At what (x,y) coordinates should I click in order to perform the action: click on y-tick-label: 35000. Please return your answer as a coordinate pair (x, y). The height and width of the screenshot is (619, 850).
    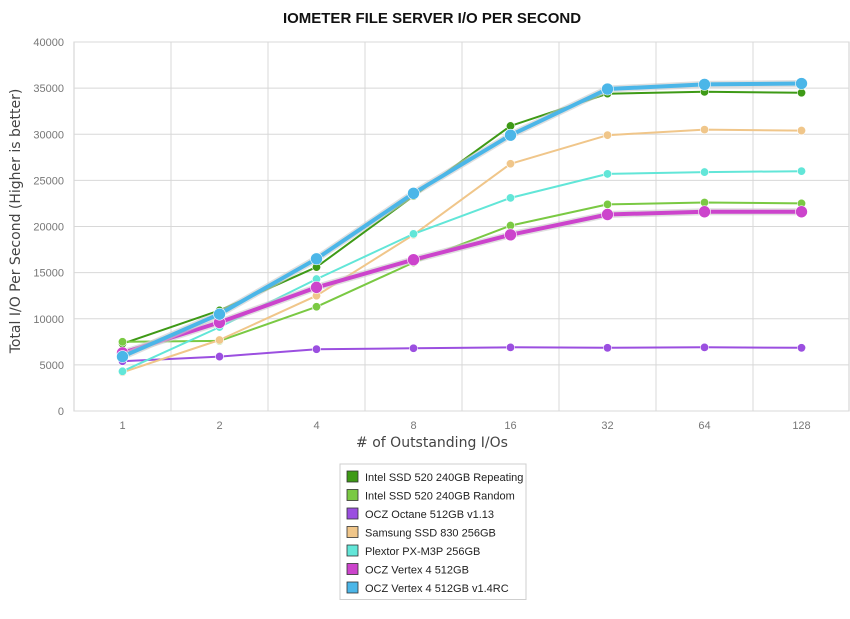
    Looking at the image, I should click on (48, 89).